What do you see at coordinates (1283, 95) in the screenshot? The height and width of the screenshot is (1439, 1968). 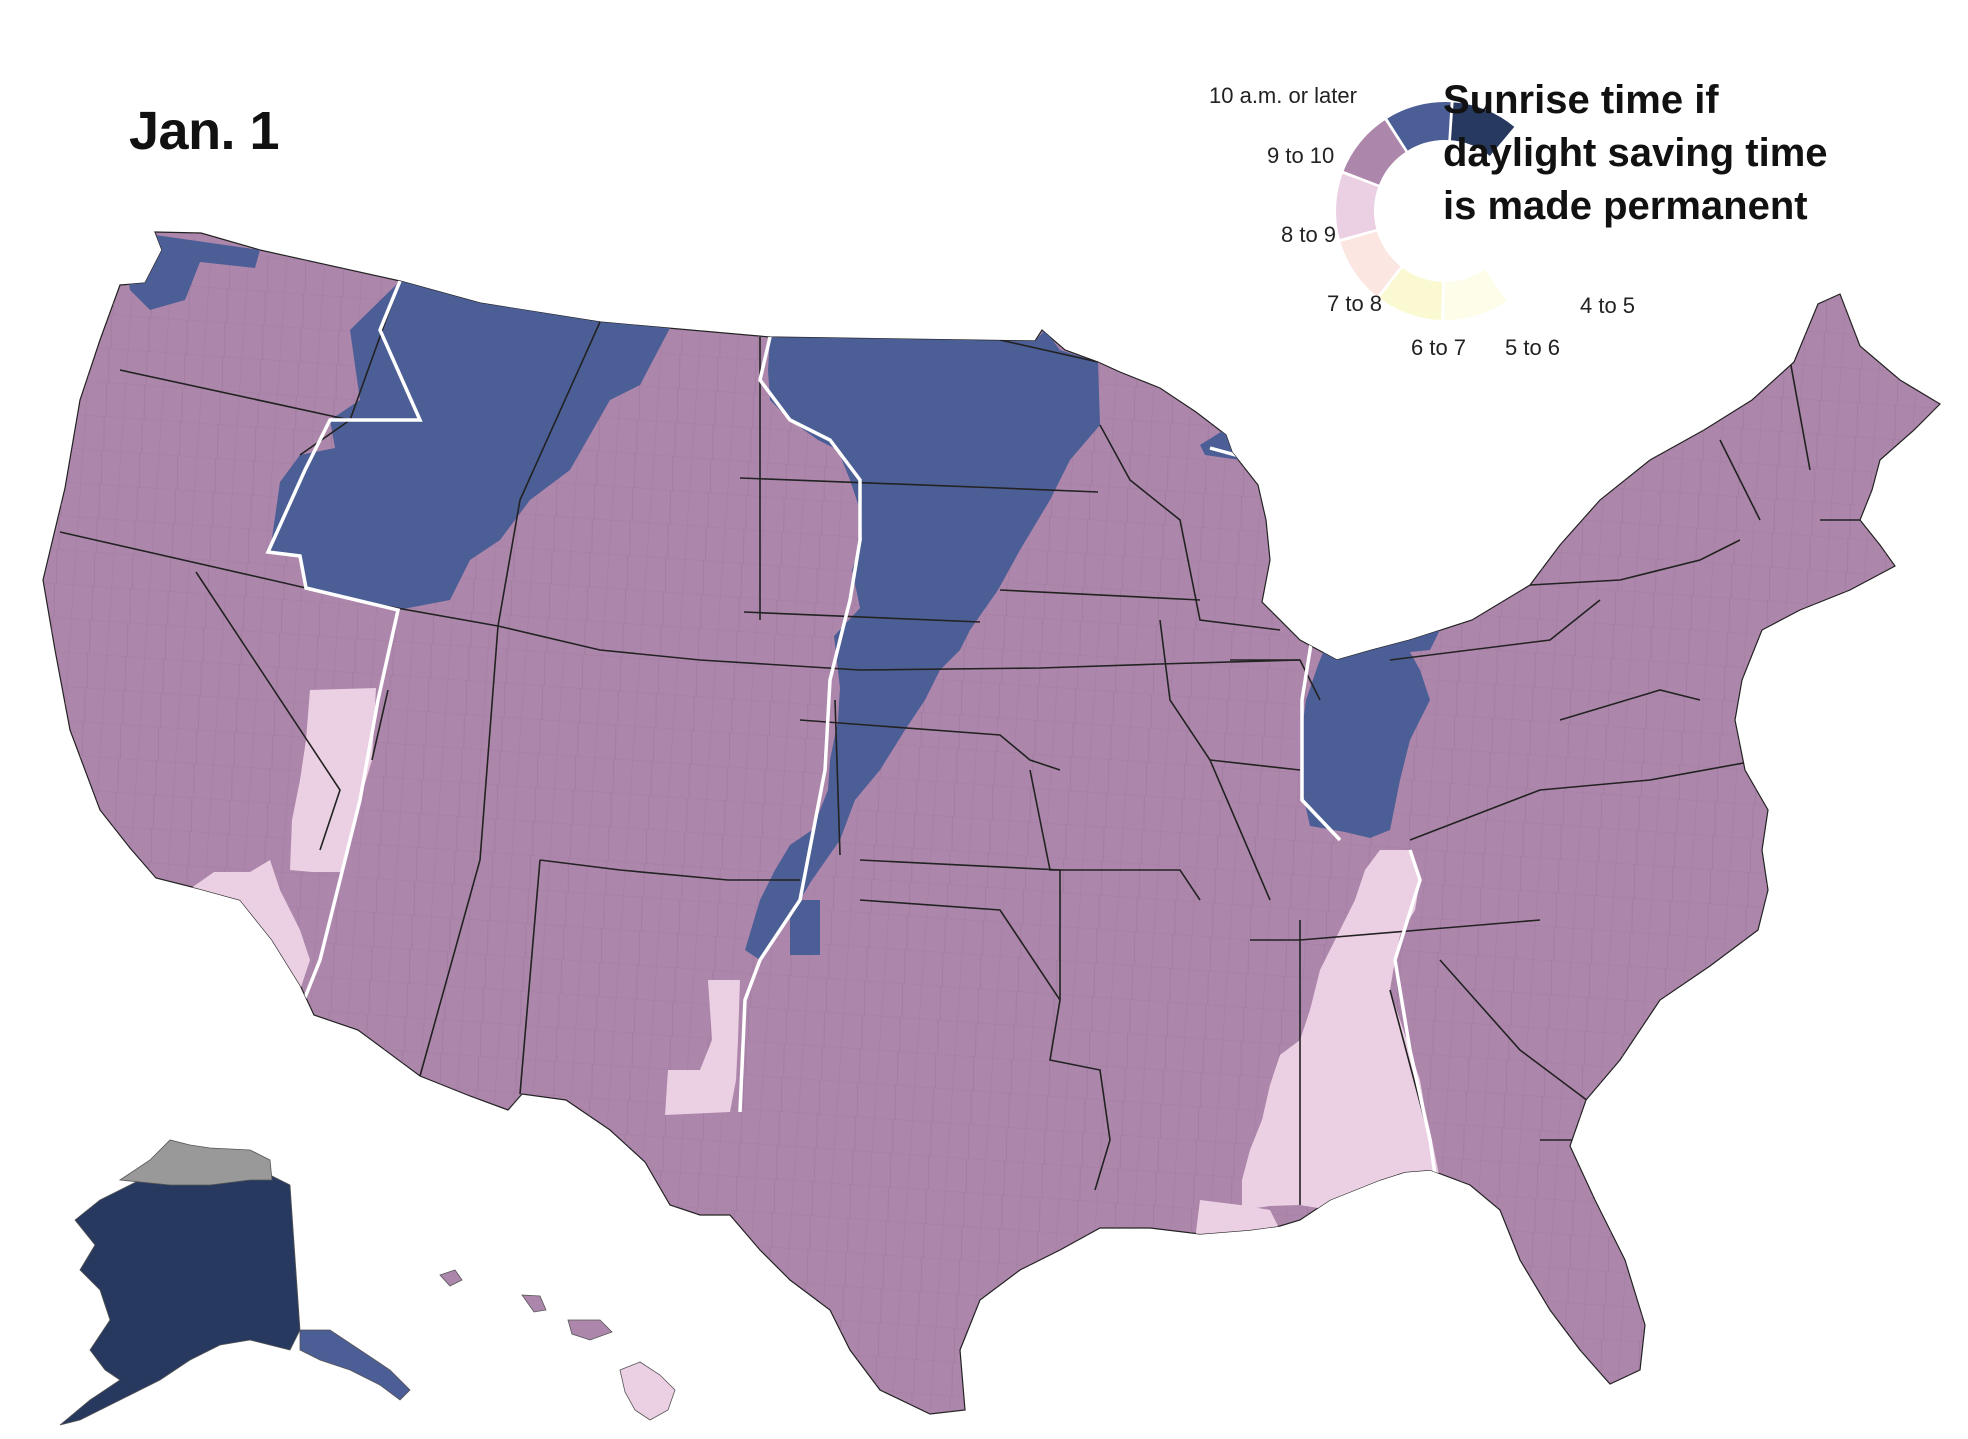 I see `legend-label-10-later: 10 a.m. or later` at bounding box center [1283, 95].